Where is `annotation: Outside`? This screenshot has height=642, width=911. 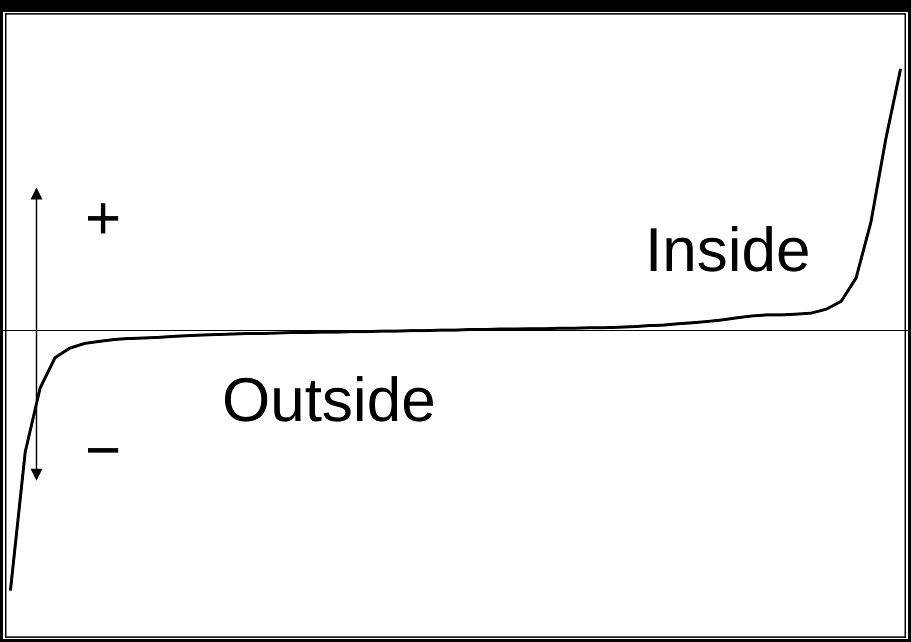
annotation: Outside is located at coordinates (329, 400).